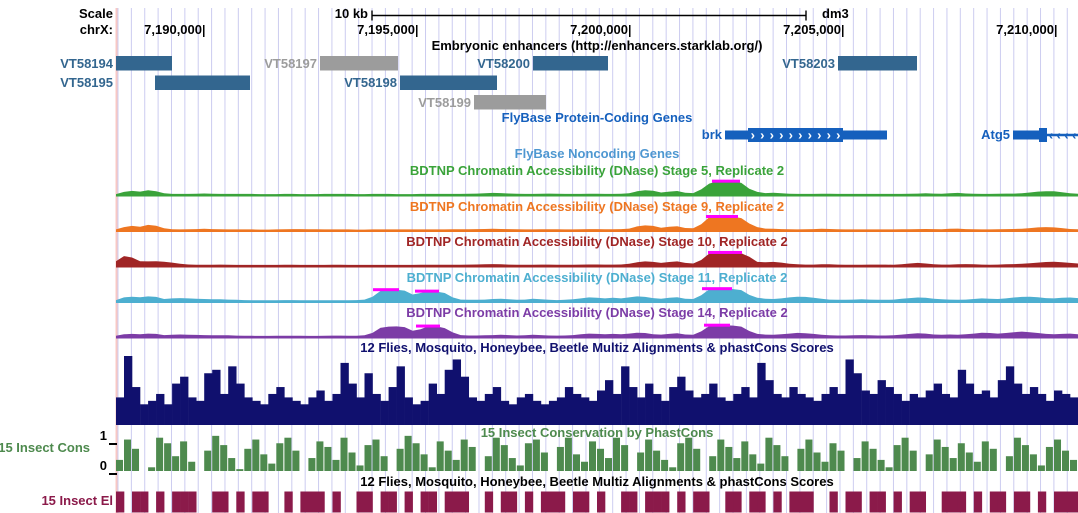  I want to click on track-signal-stage11, so click(597, 295).